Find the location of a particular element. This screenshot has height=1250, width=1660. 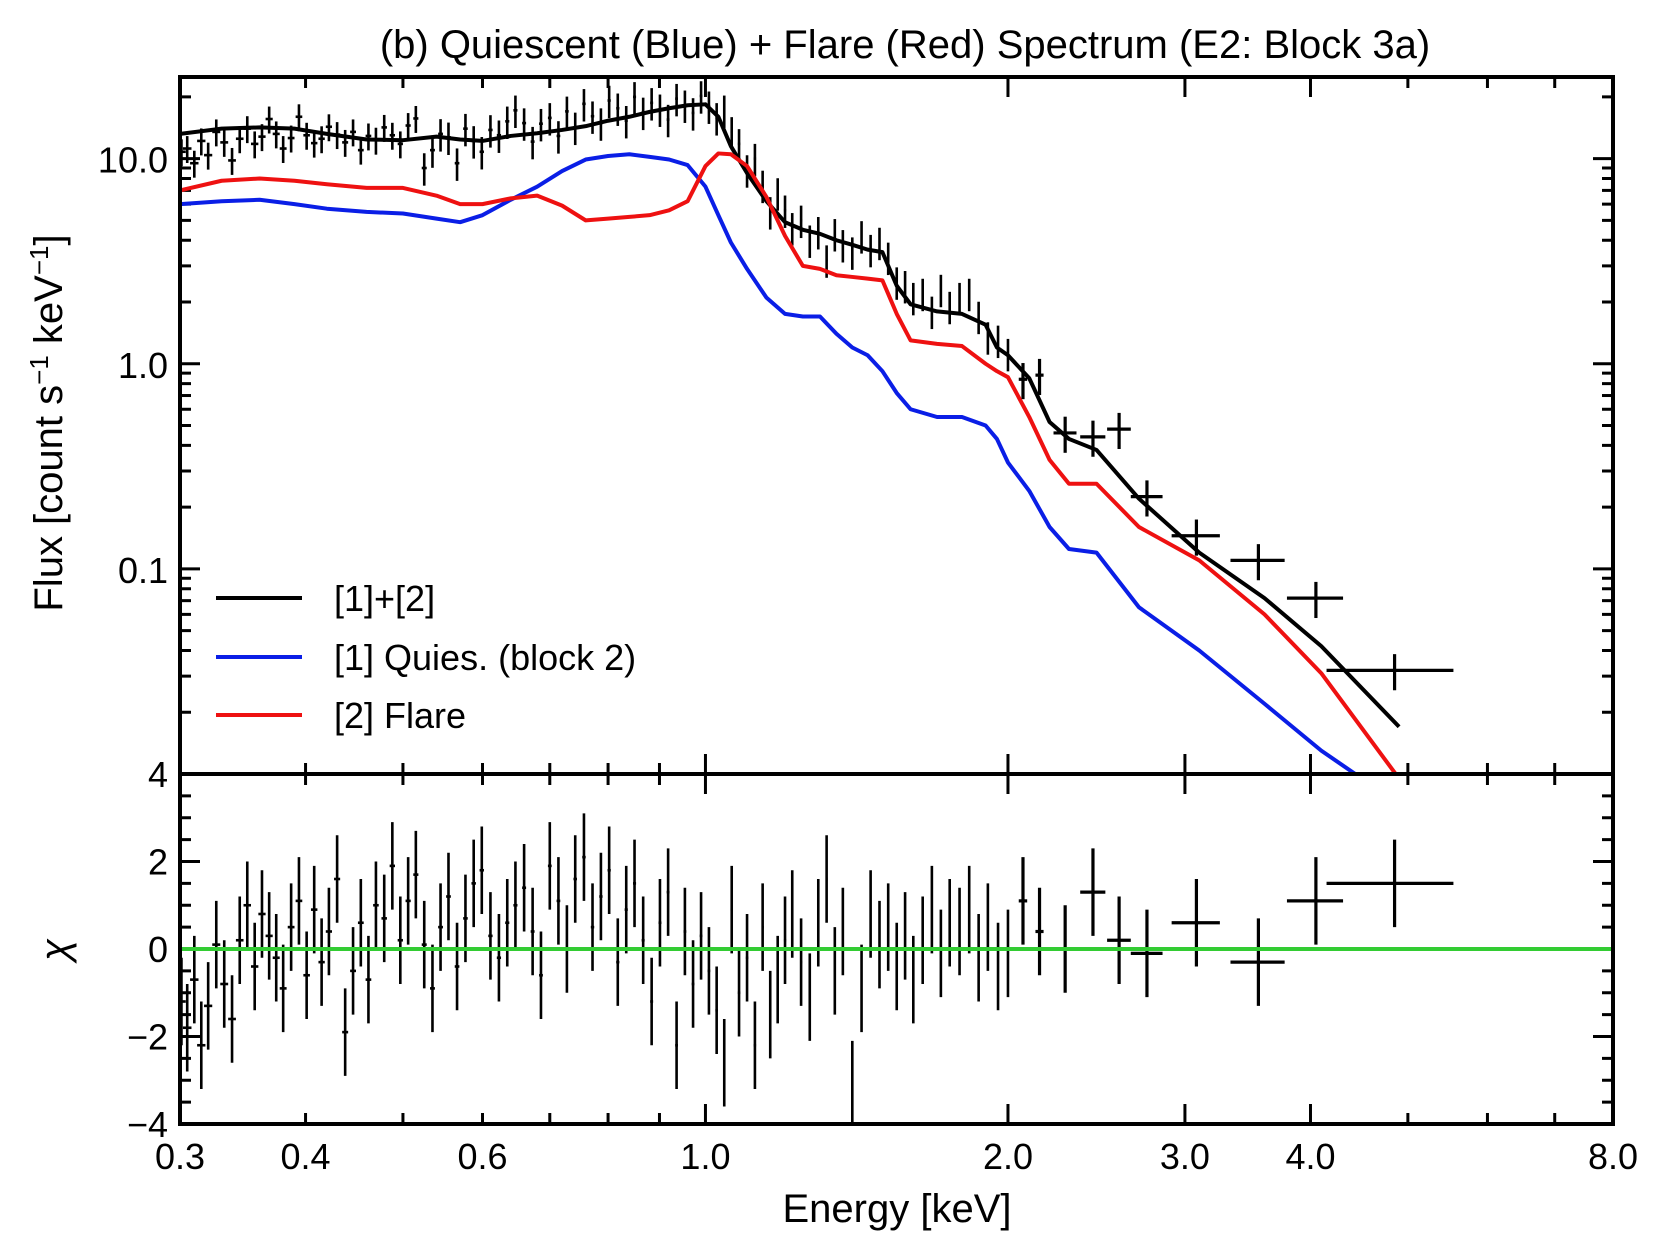

x-tick-label: 0.6 is located at coordinates (482, 1156).